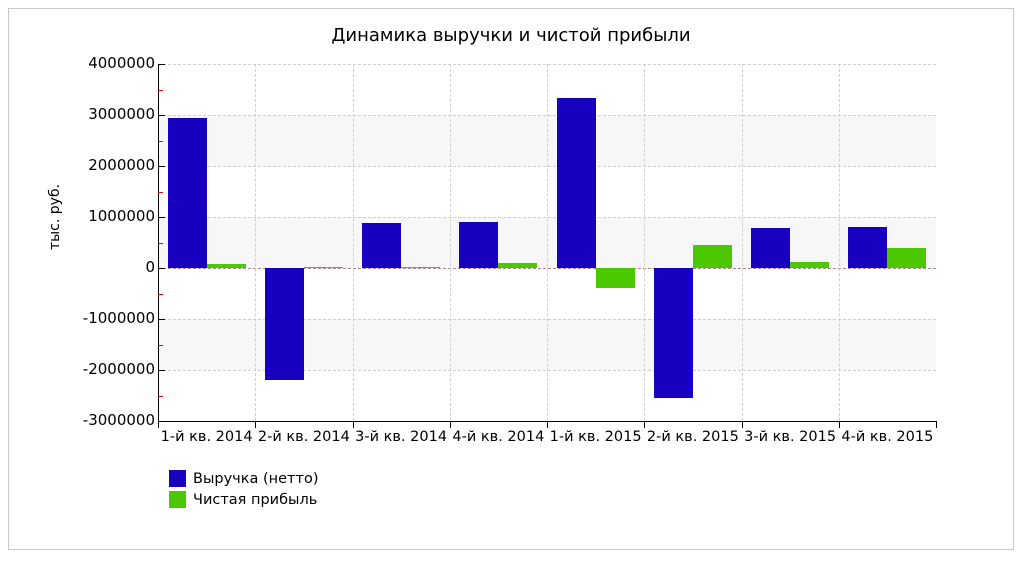 The image size is (1024, 569). I want to click on chart-title: Динамика выручки и чистой прибыли, so click(511, 35).